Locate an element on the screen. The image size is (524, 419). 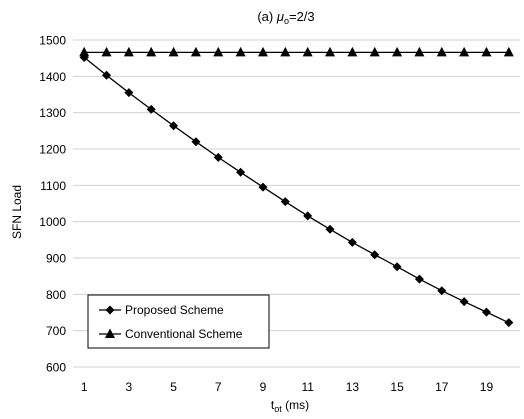
y-tick-label: 1300 is located at coordinates (52, 113).